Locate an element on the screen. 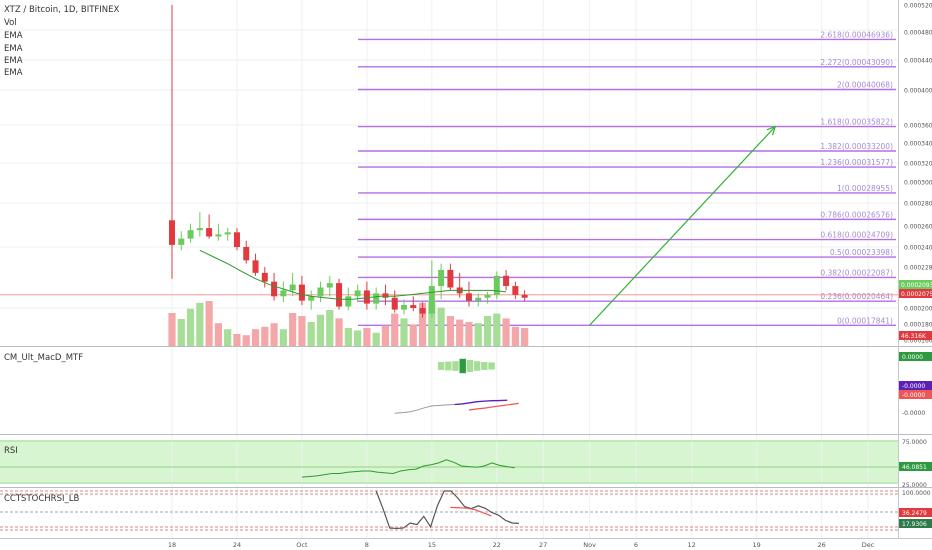 The image size is (932, 550). price-tick: 0.00030000 is located at coordinates (918, 183).